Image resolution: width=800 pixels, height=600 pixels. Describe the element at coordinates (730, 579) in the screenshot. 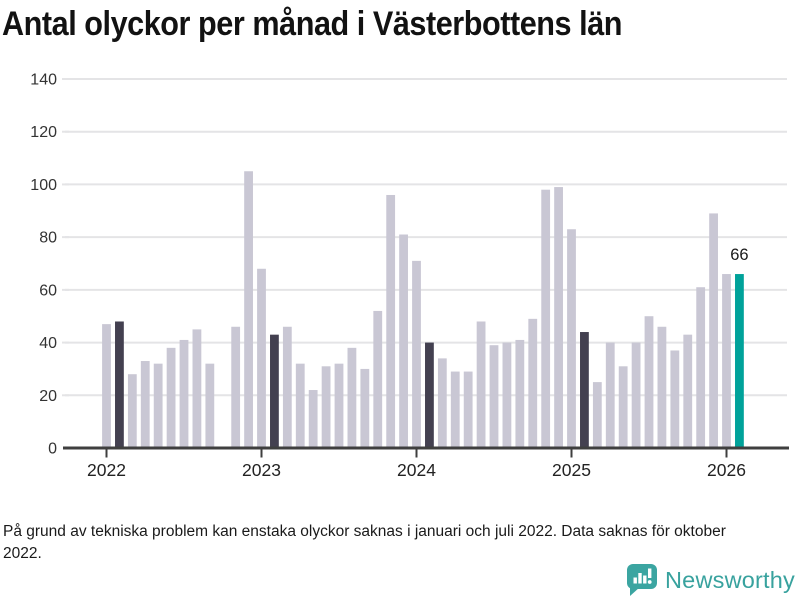

I see `newsworthy-logo-text: Newsworthy` at that location.